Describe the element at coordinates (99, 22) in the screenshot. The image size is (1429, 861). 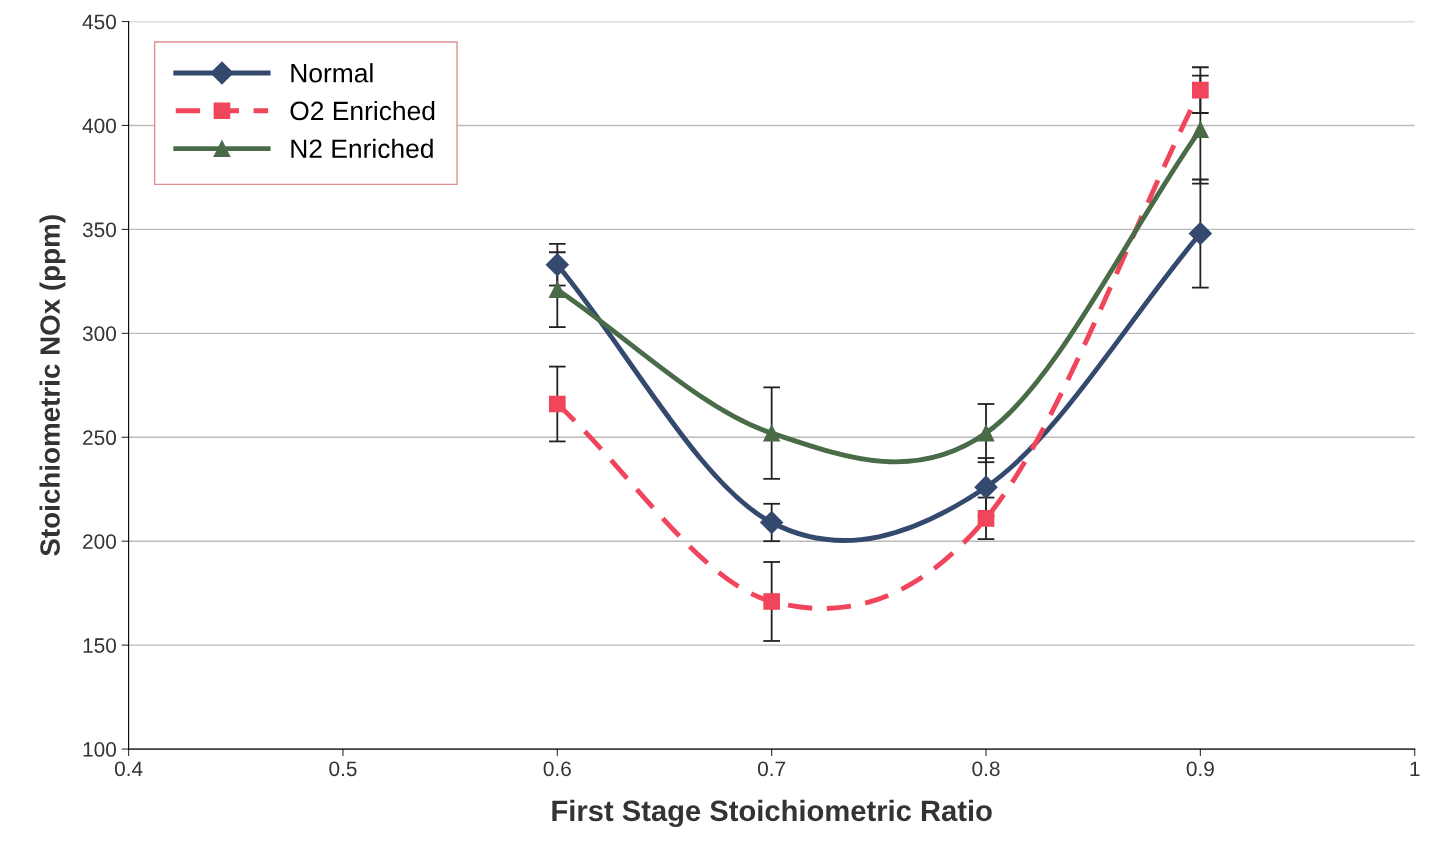
I see `y-tick-label: 450` at that location.